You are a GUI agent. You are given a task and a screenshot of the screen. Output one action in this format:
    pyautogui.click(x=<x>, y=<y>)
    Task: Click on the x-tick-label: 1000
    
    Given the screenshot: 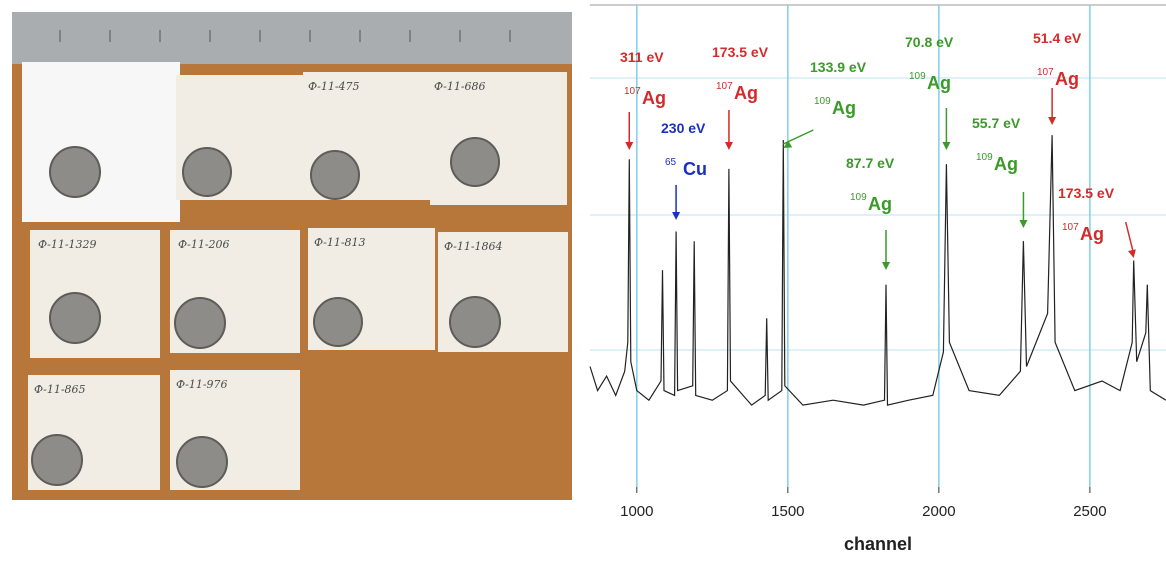 What is the action you would take?
    pyautogui.click(x=636, y=511)
    